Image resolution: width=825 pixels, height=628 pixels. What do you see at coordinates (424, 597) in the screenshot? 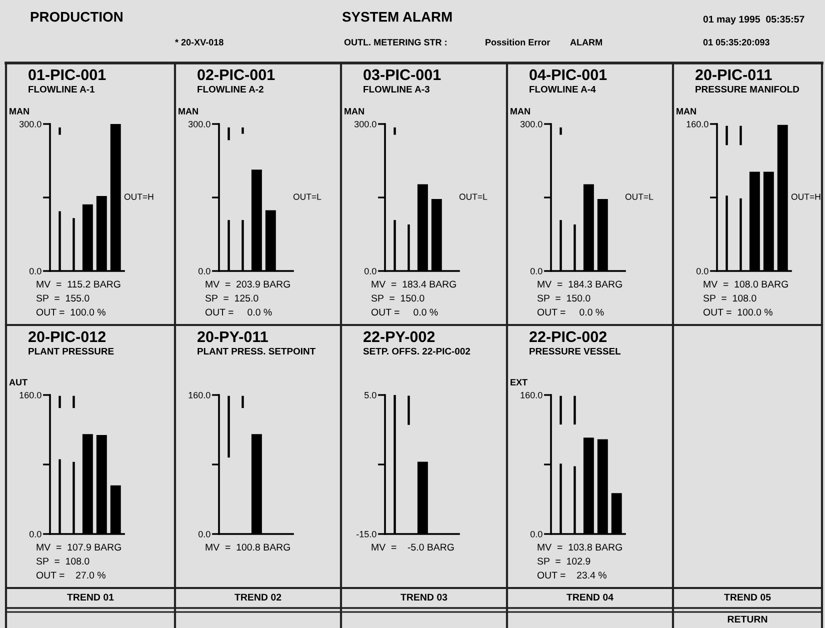
I see `text: TREND 03` at bounding box center [424, 597].